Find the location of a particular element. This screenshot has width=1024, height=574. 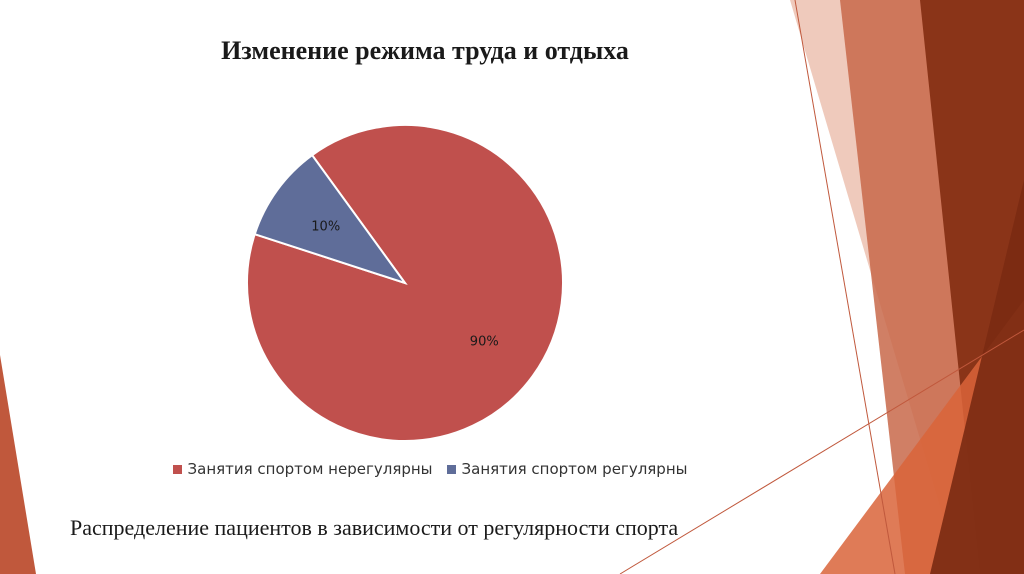

pie-data-label-1: 10% is located at coordinates (325, 226).